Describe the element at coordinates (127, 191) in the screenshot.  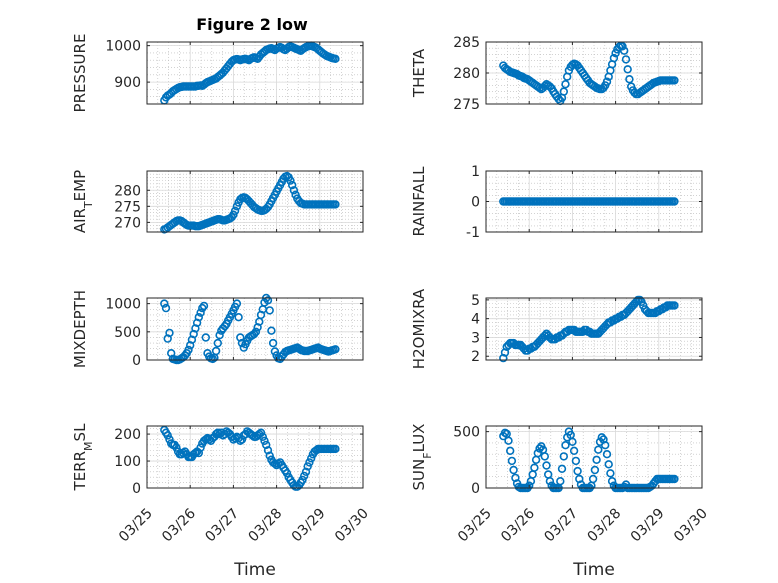
I see `y-tick-label: 280` at that location.